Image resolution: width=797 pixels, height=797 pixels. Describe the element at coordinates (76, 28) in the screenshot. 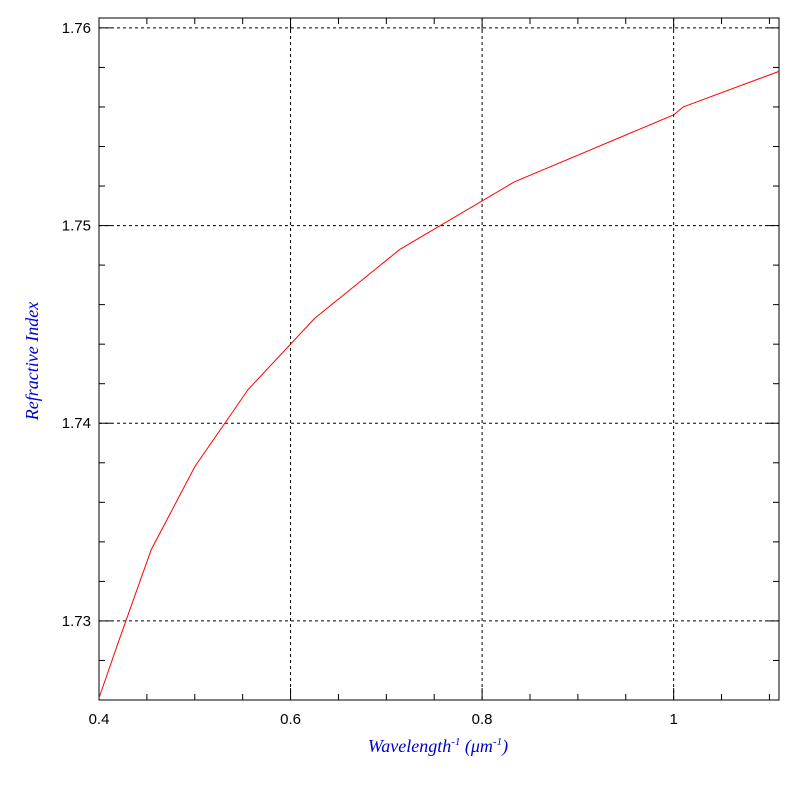

I see `y-tick-label: 1.76` at that location.